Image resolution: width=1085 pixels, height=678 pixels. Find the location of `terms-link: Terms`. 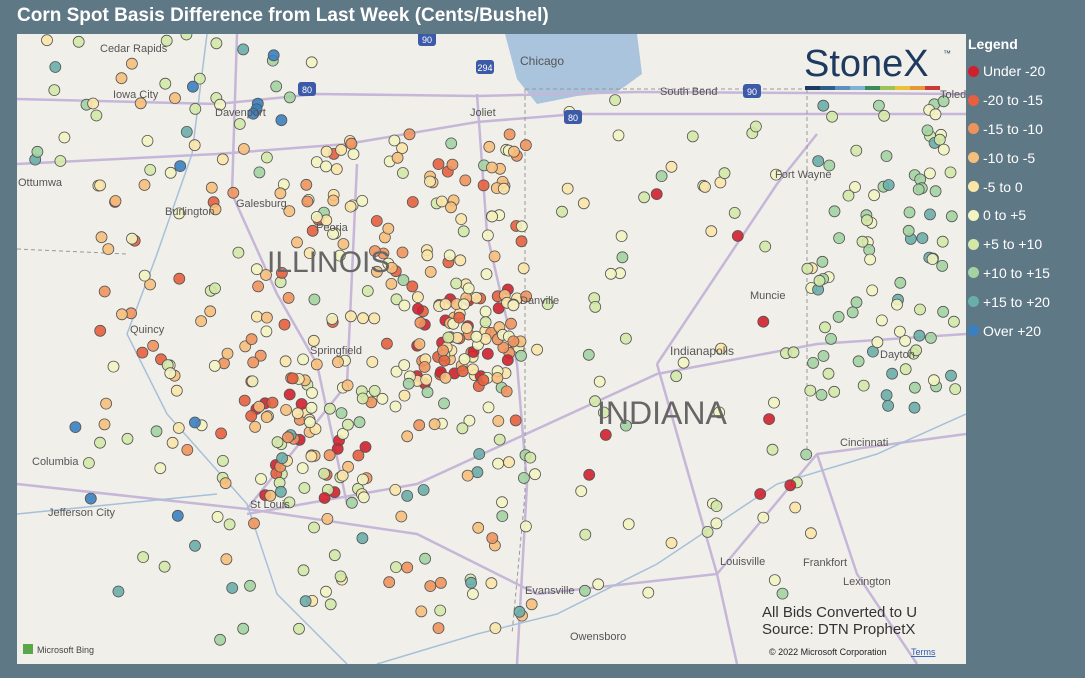

terms-link: Terms is located at coordinates (923, 652).